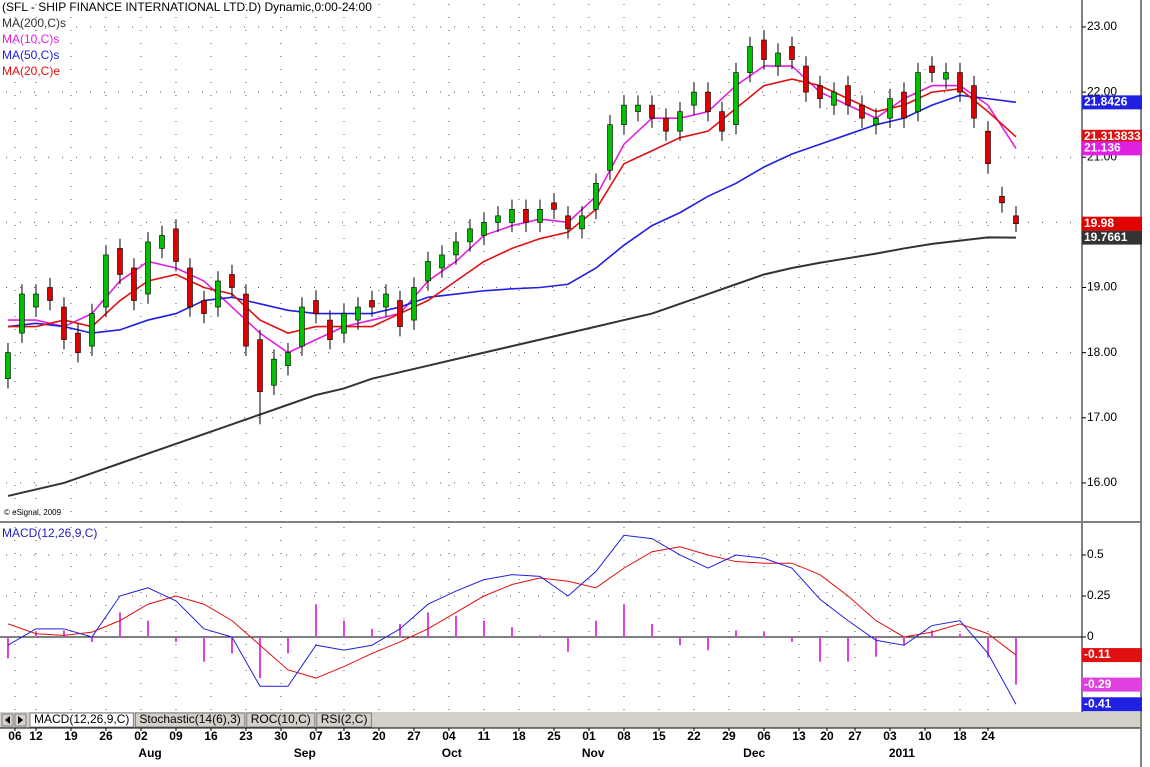 The image size is (1150, 767). Describe the element at coordinates (519, 736) in the screenshot. I see `x-tick-label: 18` at that location.